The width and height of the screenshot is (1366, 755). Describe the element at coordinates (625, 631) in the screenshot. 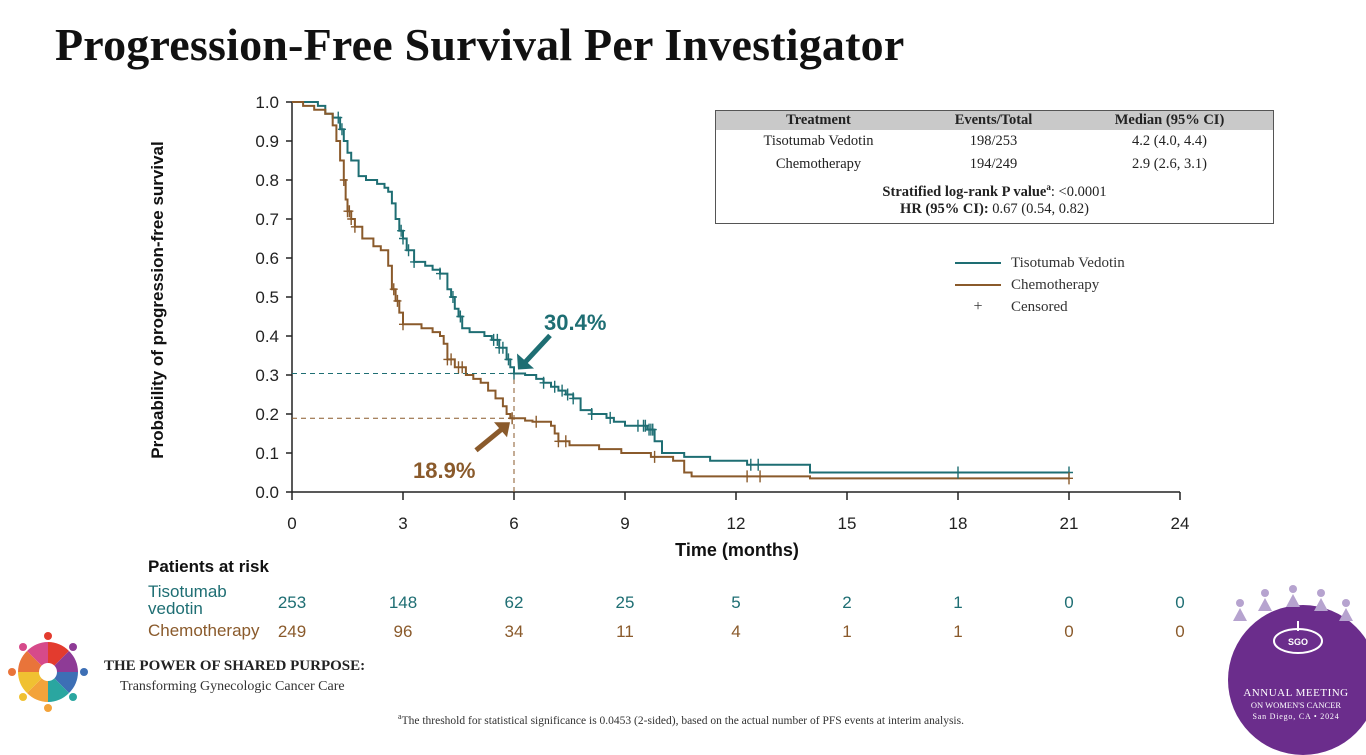

I see `risk-count-chemo: 11` at that location.